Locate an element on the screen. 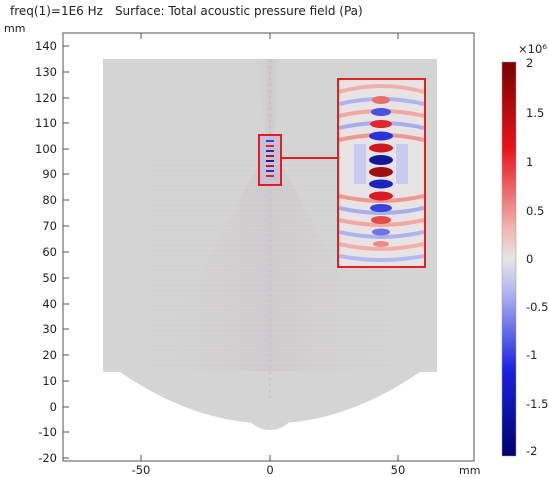  colorbar-tick-label: -2 is located at coordinates (531, 451).